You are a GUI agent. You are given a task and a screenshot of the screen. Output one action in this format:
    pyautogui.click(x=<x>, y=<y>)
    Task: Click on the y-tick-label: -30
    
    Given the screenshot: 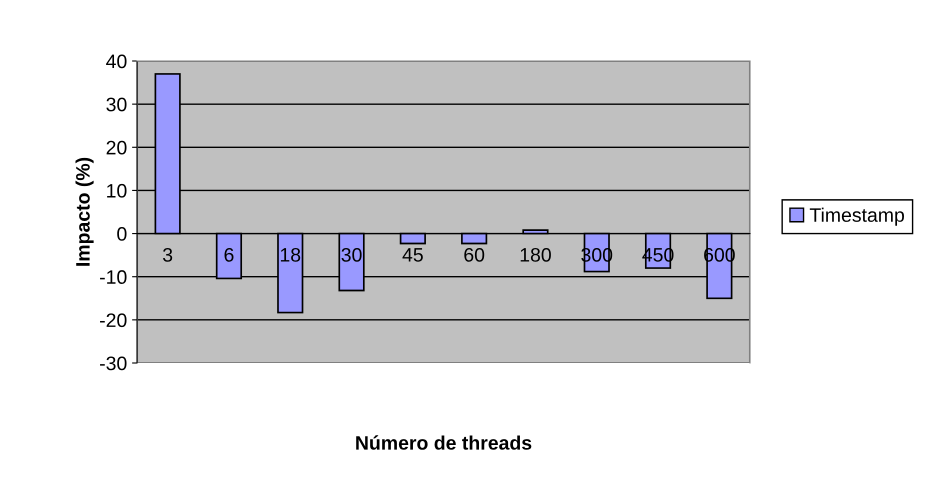 What is the action you would take?
    pyautogui.click(x=113, y=363)
    